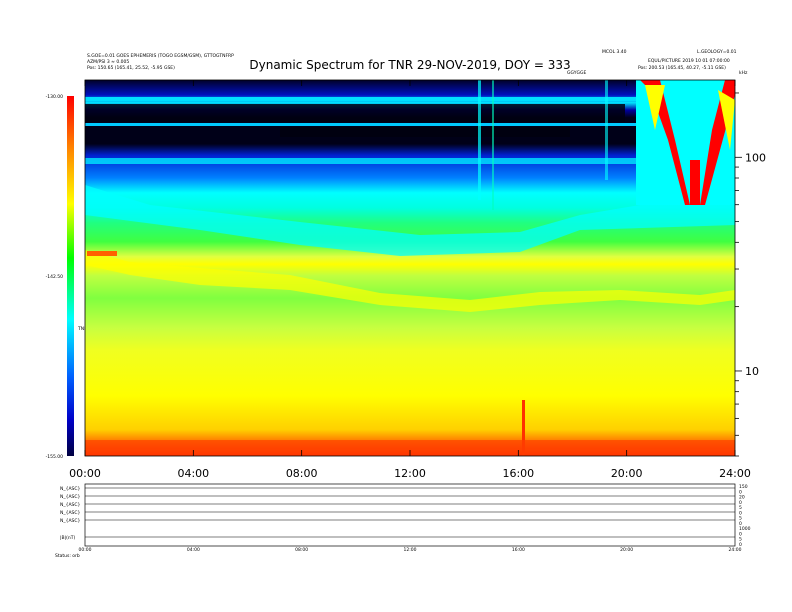 This screenshot has width=792, height=612. What do you see at coordinates (627, 473) in the screenshot?
I see `x-tick-label: 20:00` at bounding box center [627, 473].